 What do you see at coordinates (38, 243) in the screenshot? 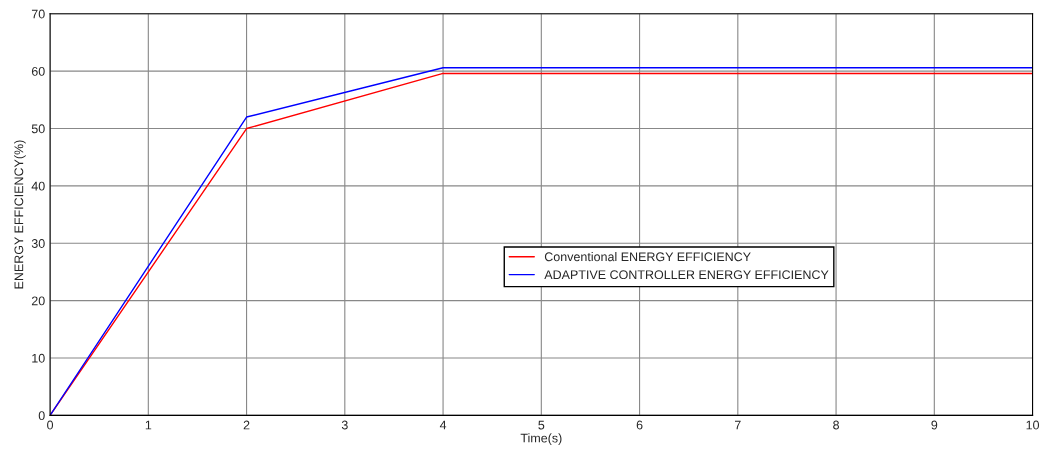
I see `y-tick-label: 30` at bounding box center [38, 243].